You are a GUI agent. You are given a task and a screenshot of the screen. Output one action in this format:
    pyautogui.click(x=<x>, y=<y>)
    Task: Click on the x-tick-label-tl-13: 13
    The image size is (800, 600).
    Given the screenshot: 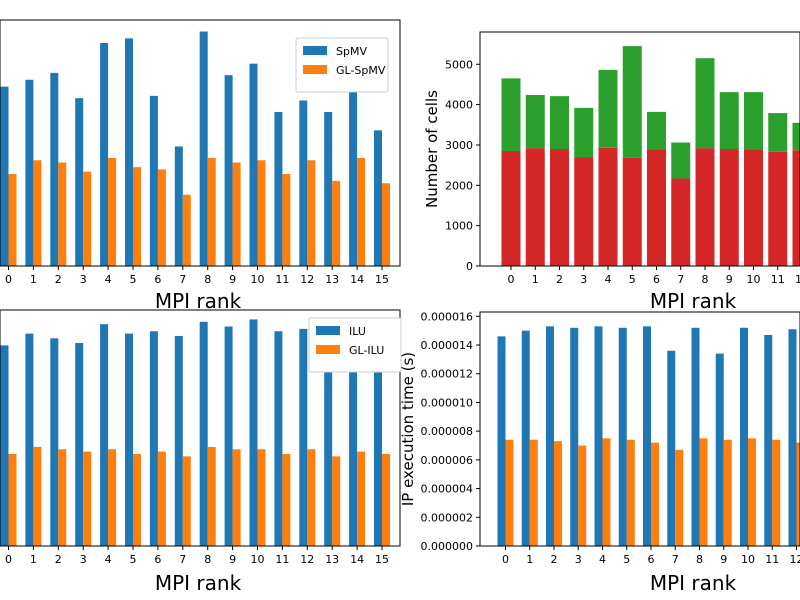 What is the action you would take?
    pyautogui.click(x=332, y=279)
    